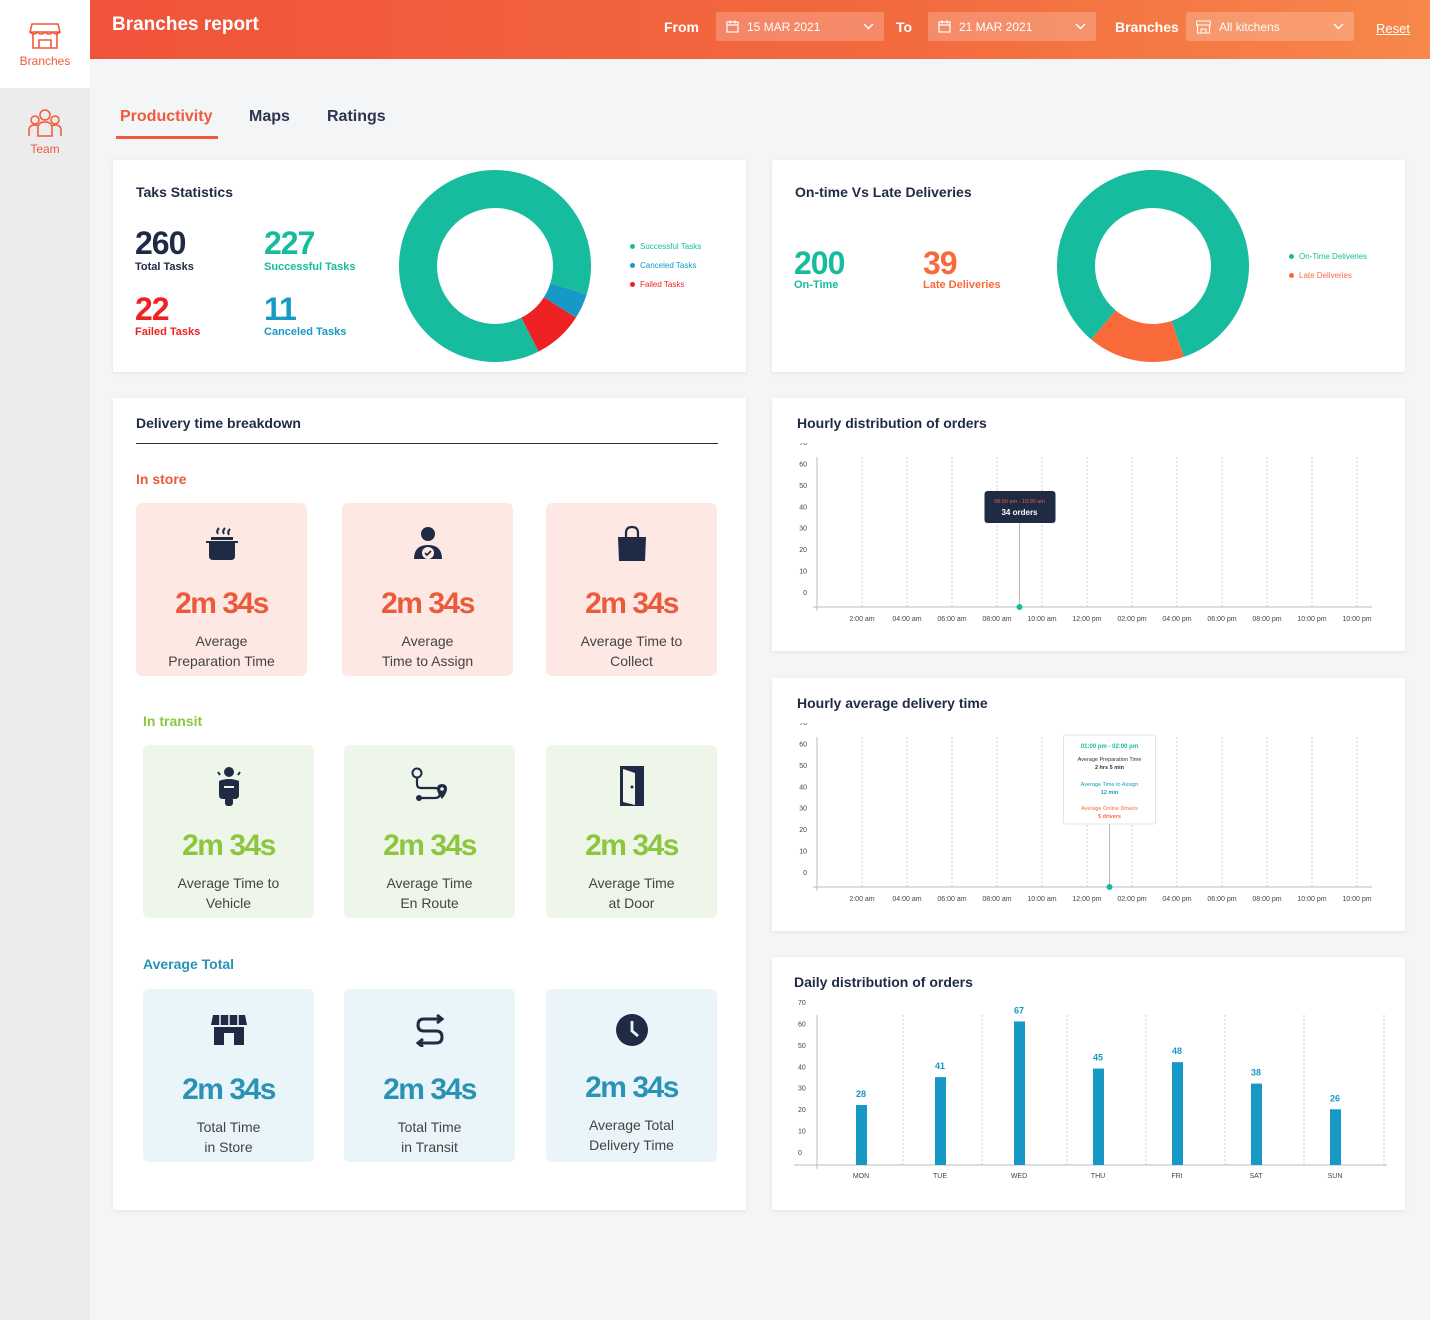 Image resolution: width=1430 pixels, height=1320 pixels. I want to click on donut-slice-canceled-tasks, so click(565, 300).